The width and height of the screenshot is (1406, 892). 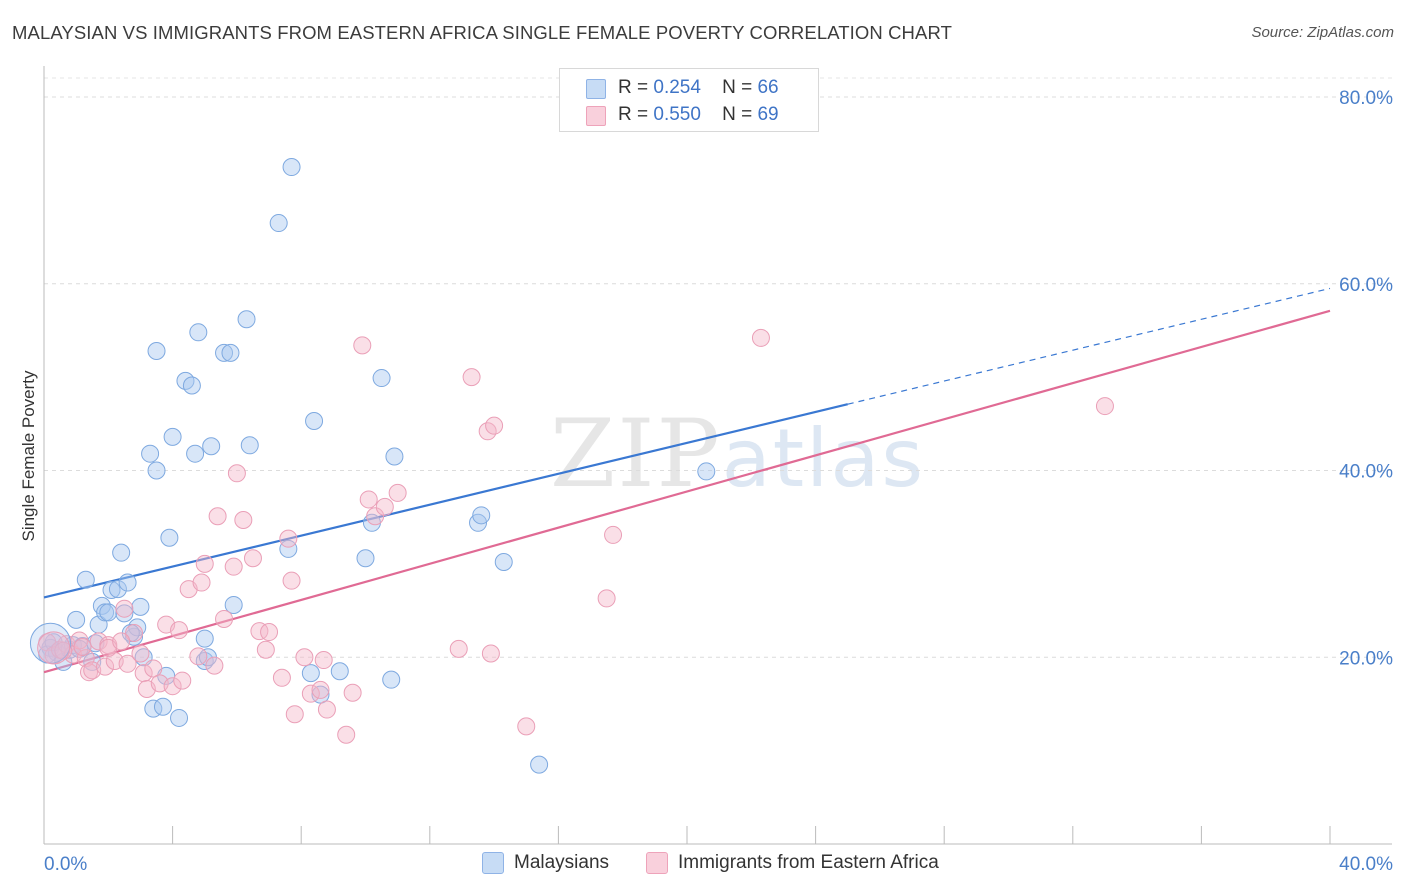 I want to click on y-tick-label: 60.0%, so click(x=1366, y=285).